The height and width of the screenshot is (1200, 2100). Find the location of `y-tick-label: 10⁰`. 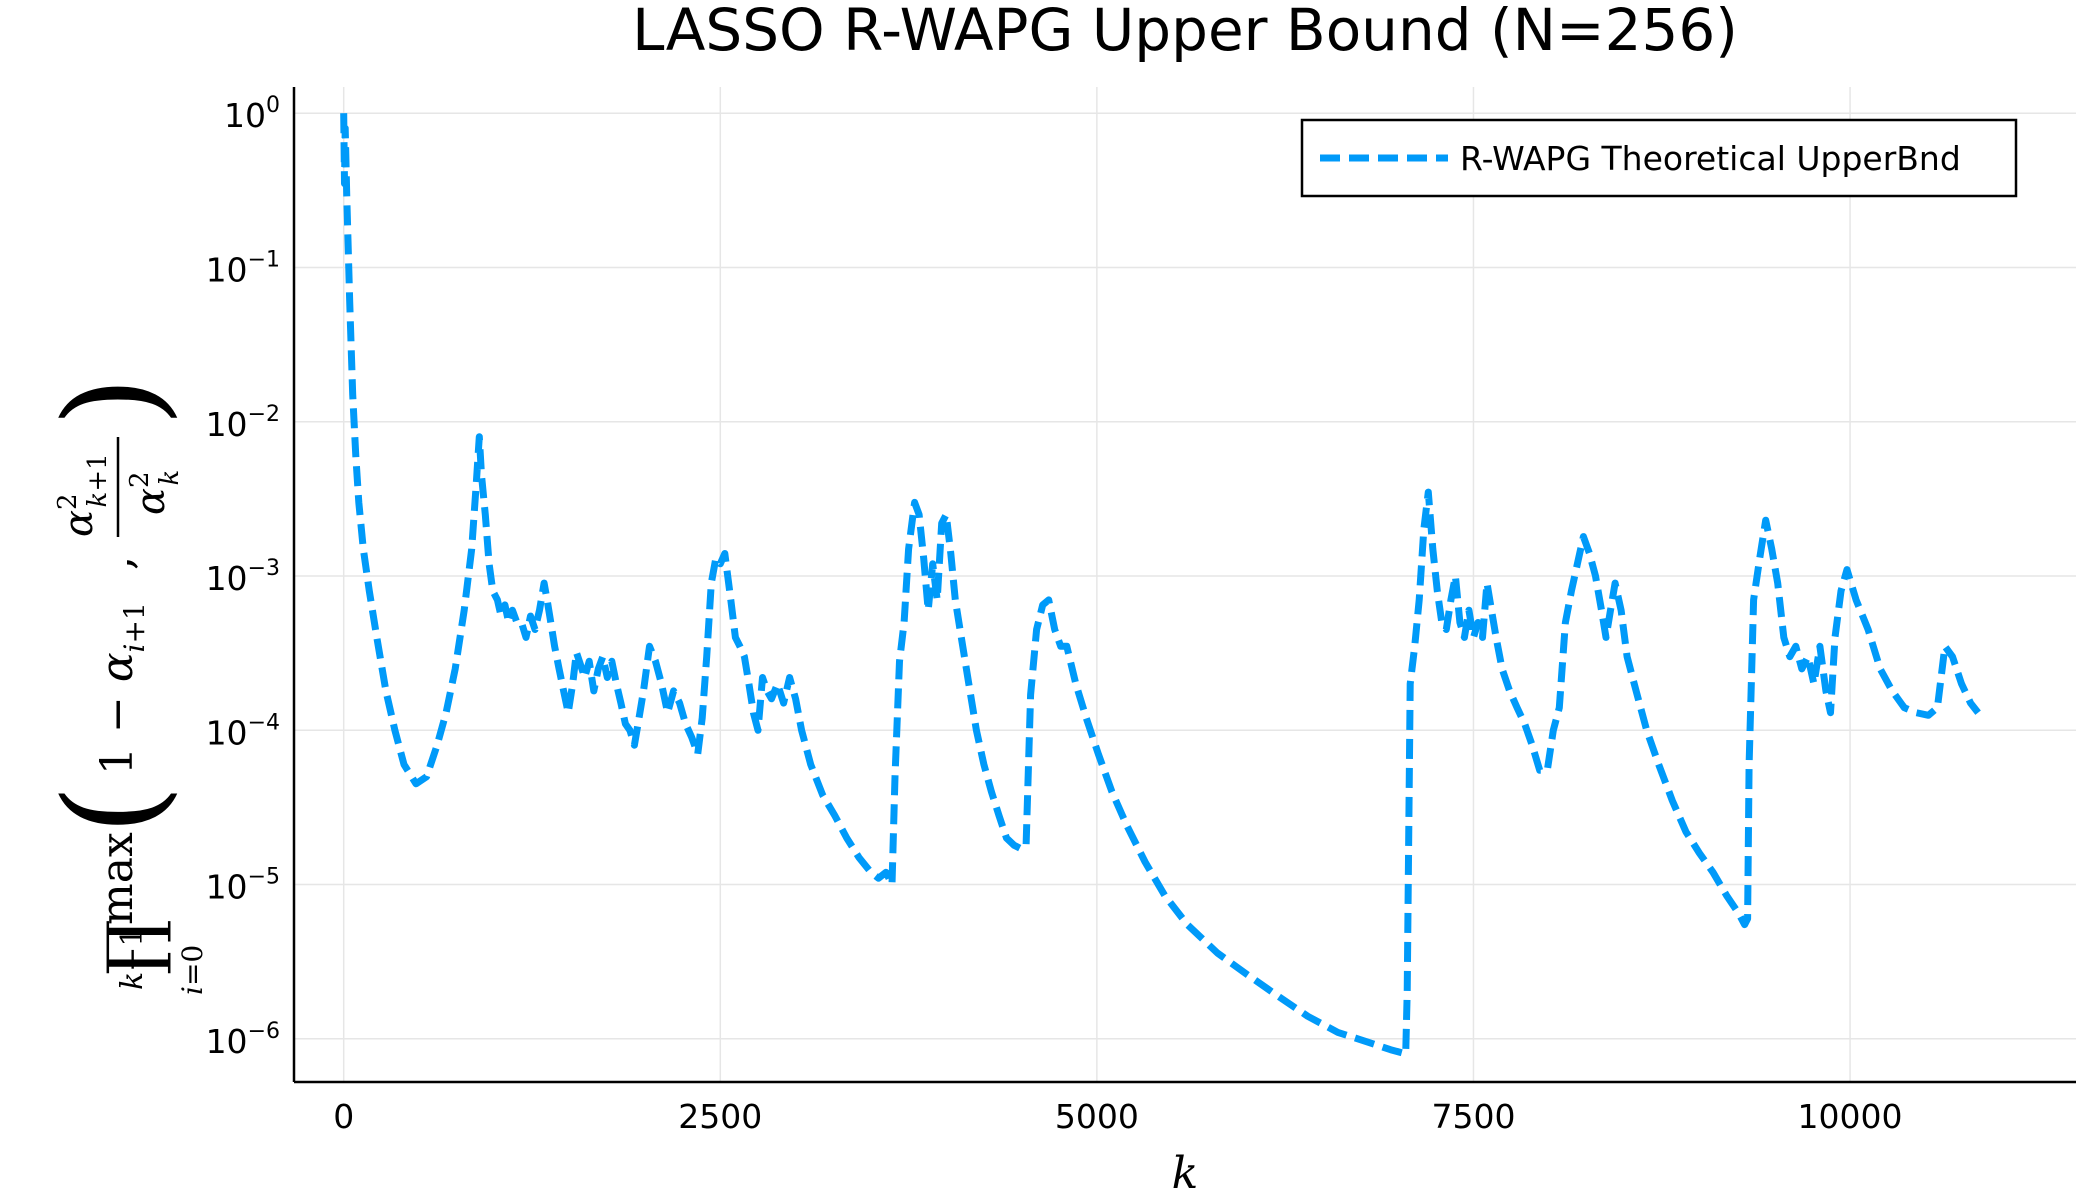

y-tick-label: 10⁰ is located at coordinates (252, 114).